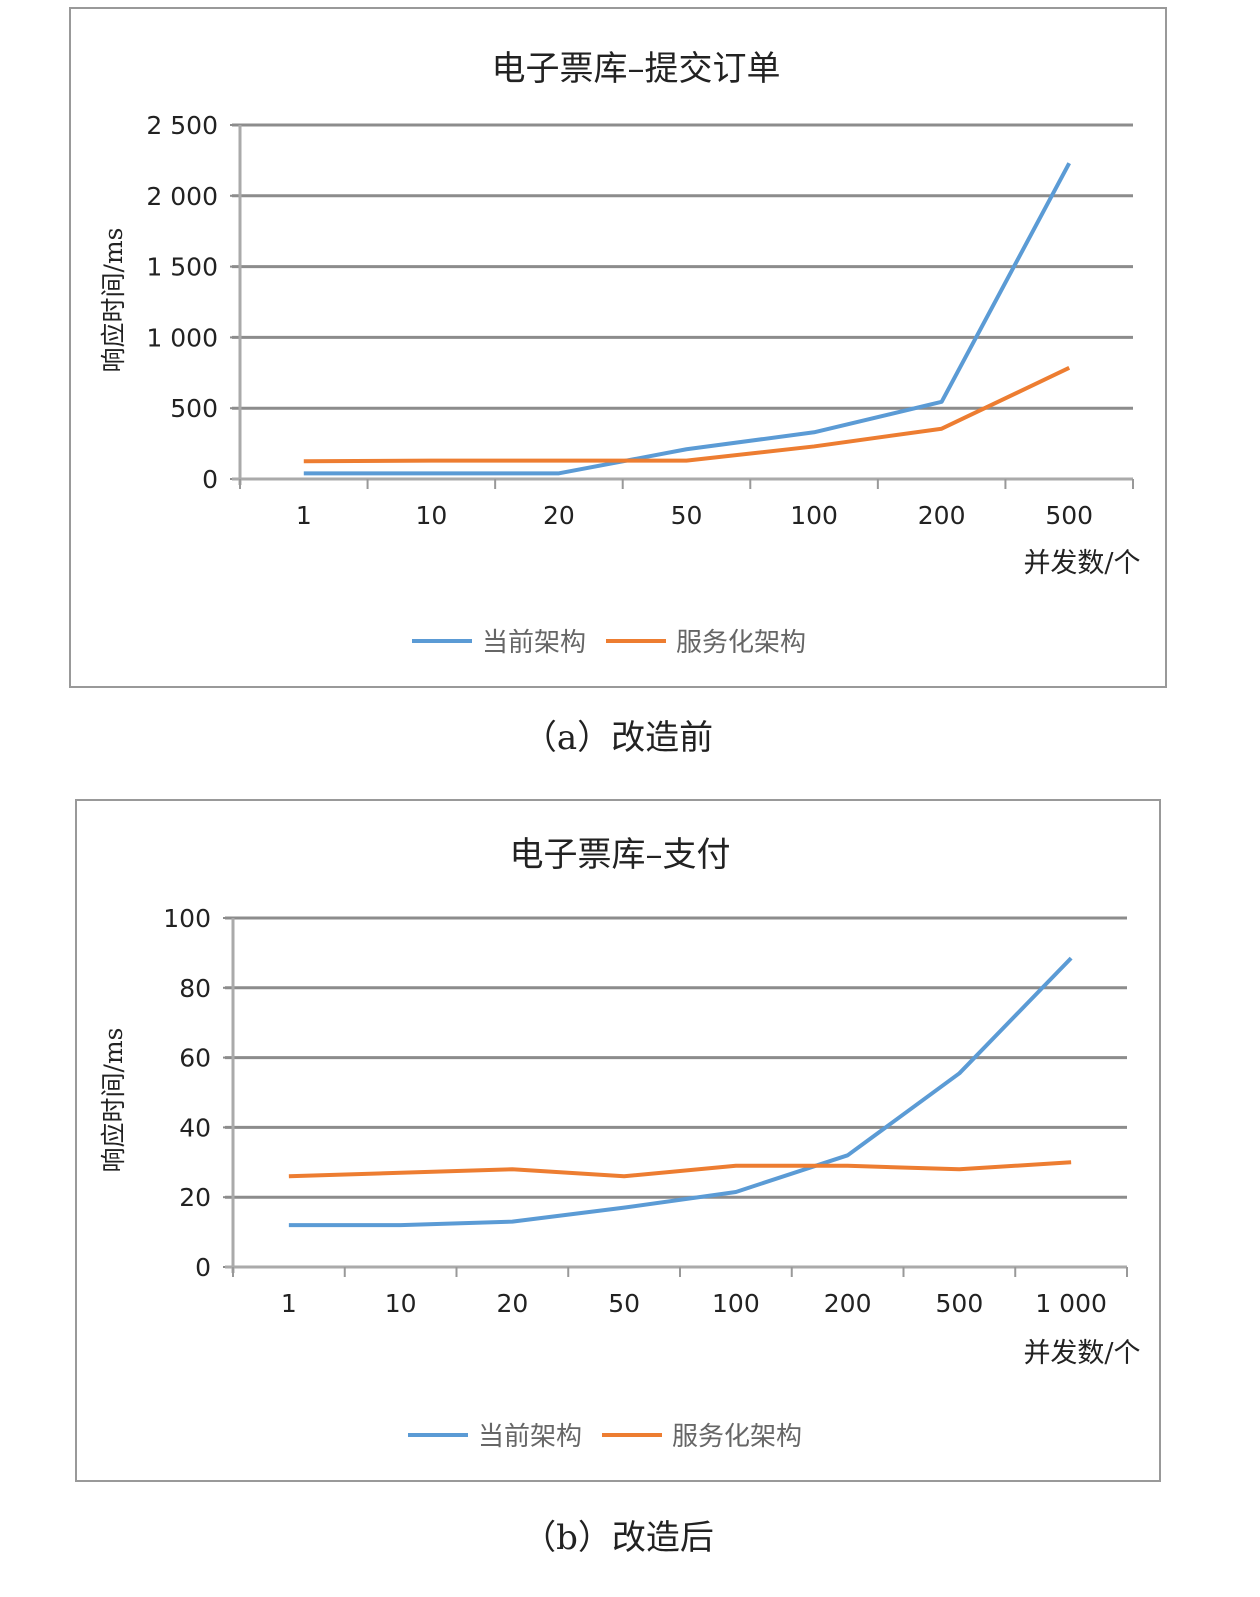 This screenshot has height=1597, width=1260. Describe the element at coordinates (195, 988) in the screenshot. I see `y-tick-label: 80` at that location.